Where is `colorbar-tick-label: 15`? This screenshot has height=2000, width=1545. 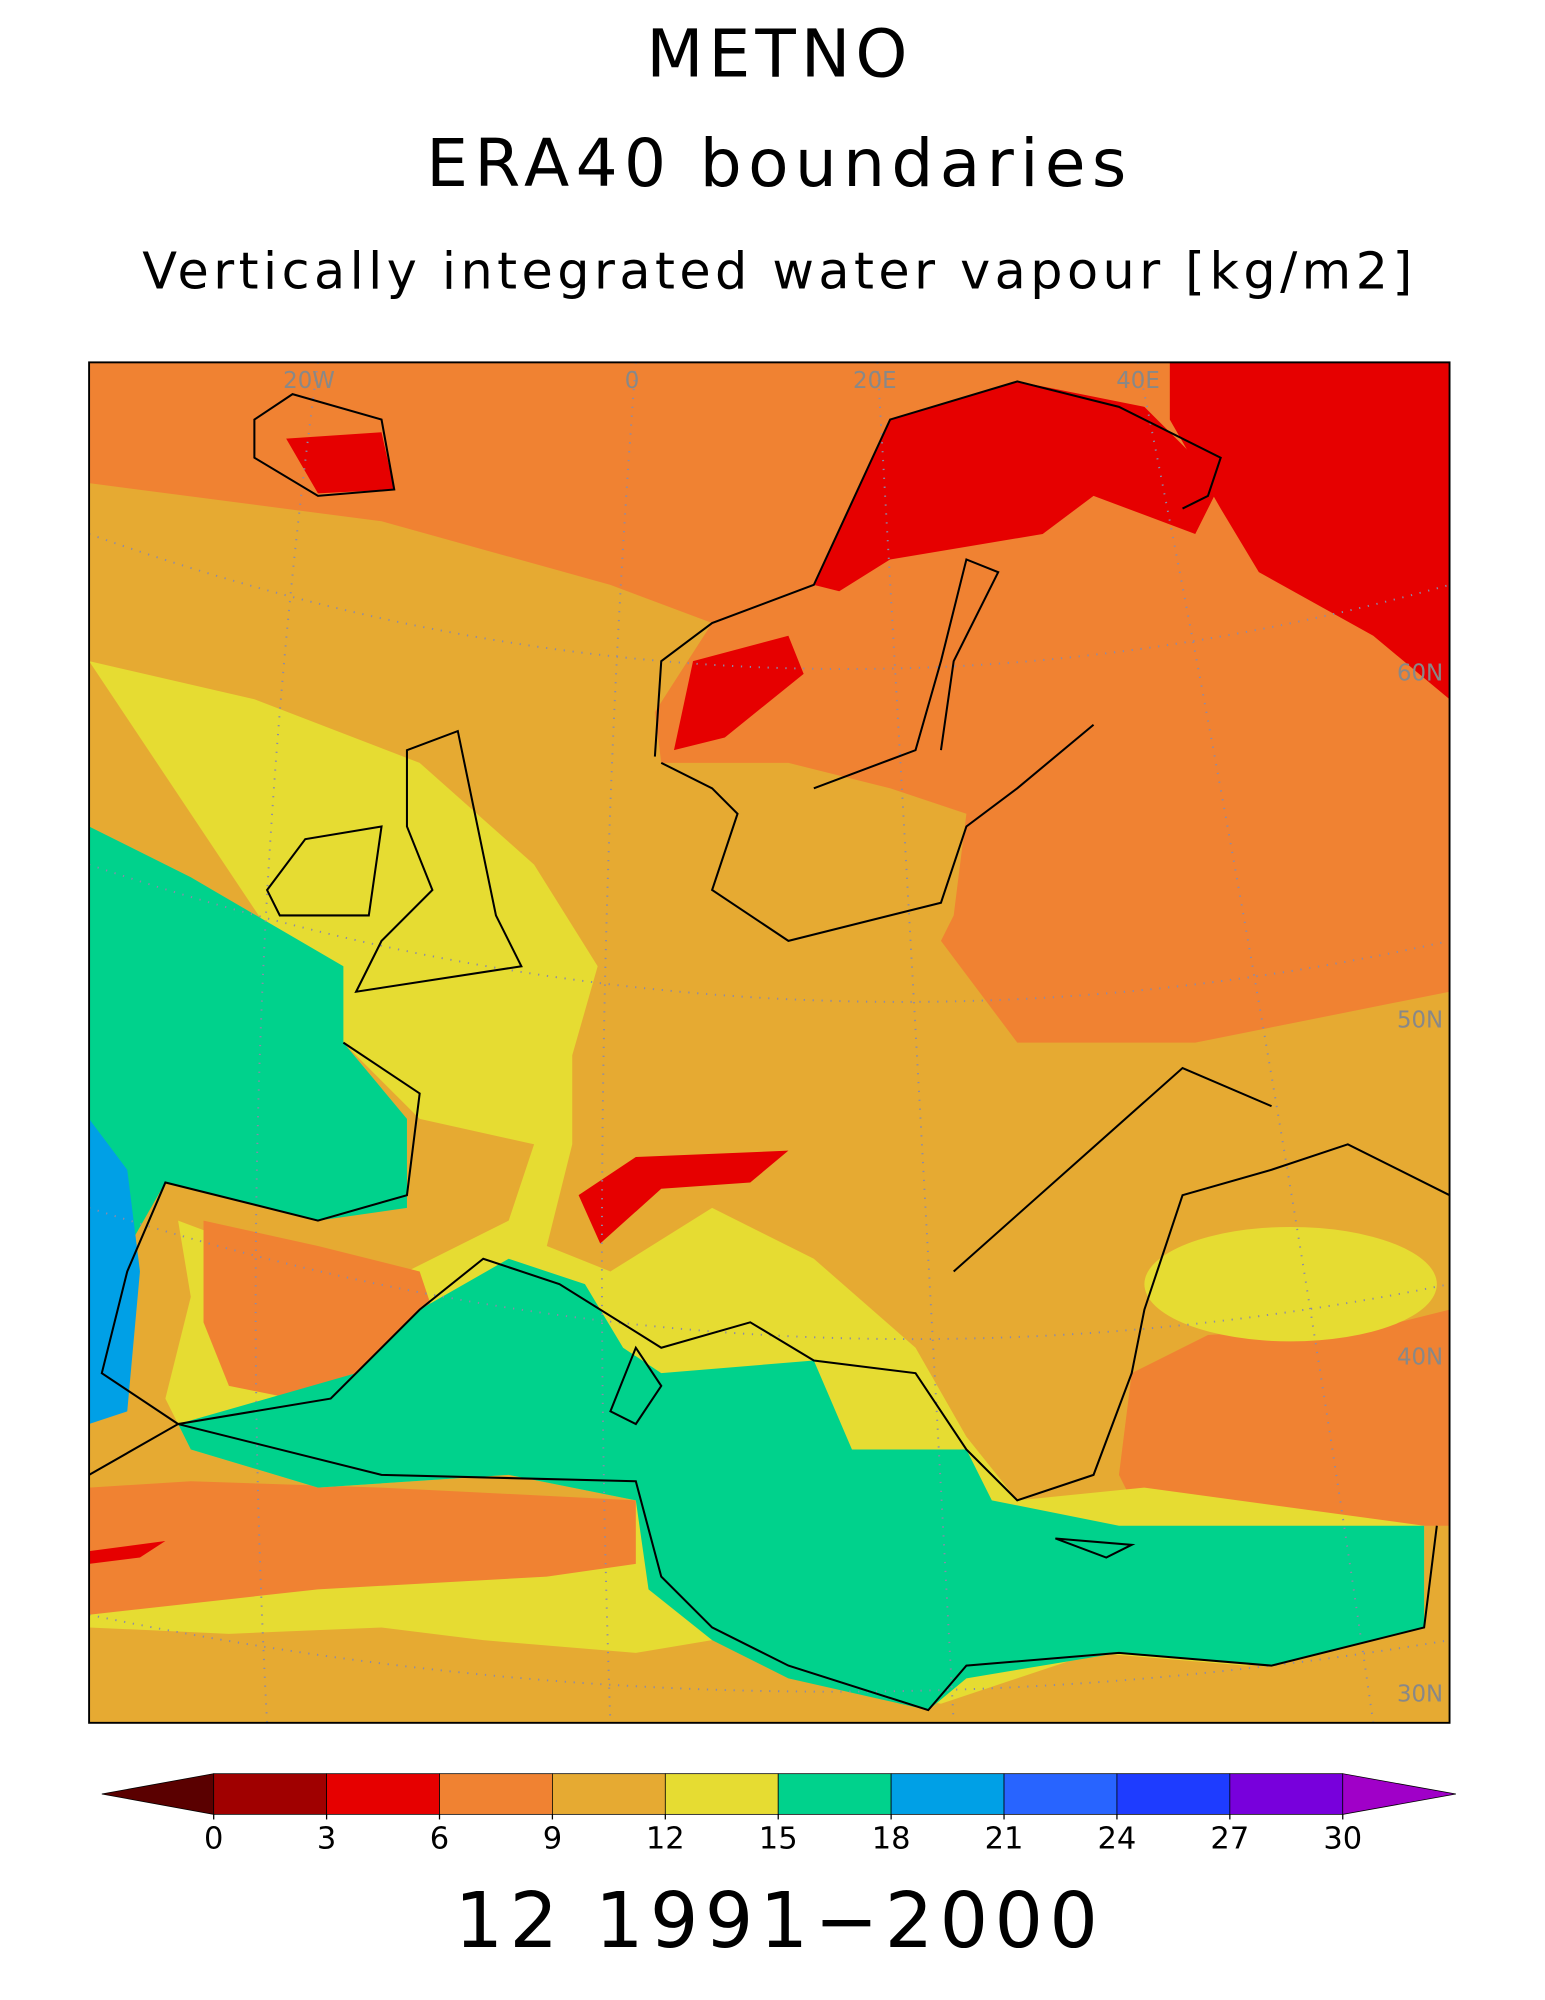
colorbar-tick-label: 15 is located at coordinates (778, 1838).